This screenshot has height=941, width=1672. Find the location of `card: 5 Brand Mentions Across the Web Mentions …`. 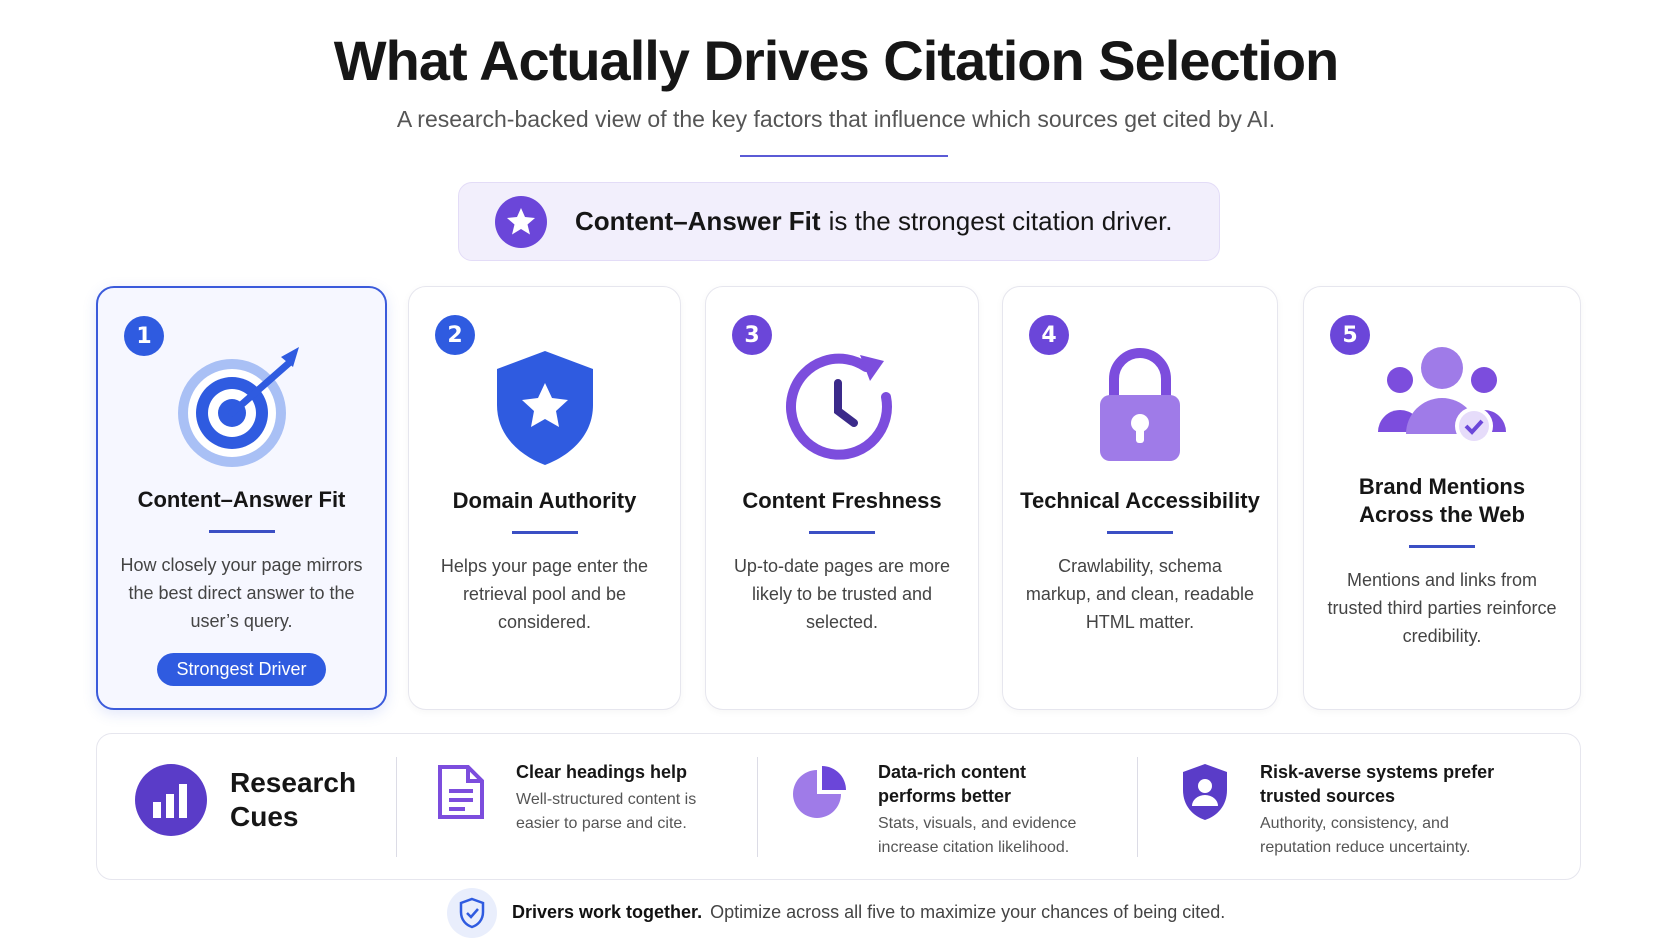

card: 5 Brand Mentions Across the Web Mentions … is located at coordinates (1442, 498).